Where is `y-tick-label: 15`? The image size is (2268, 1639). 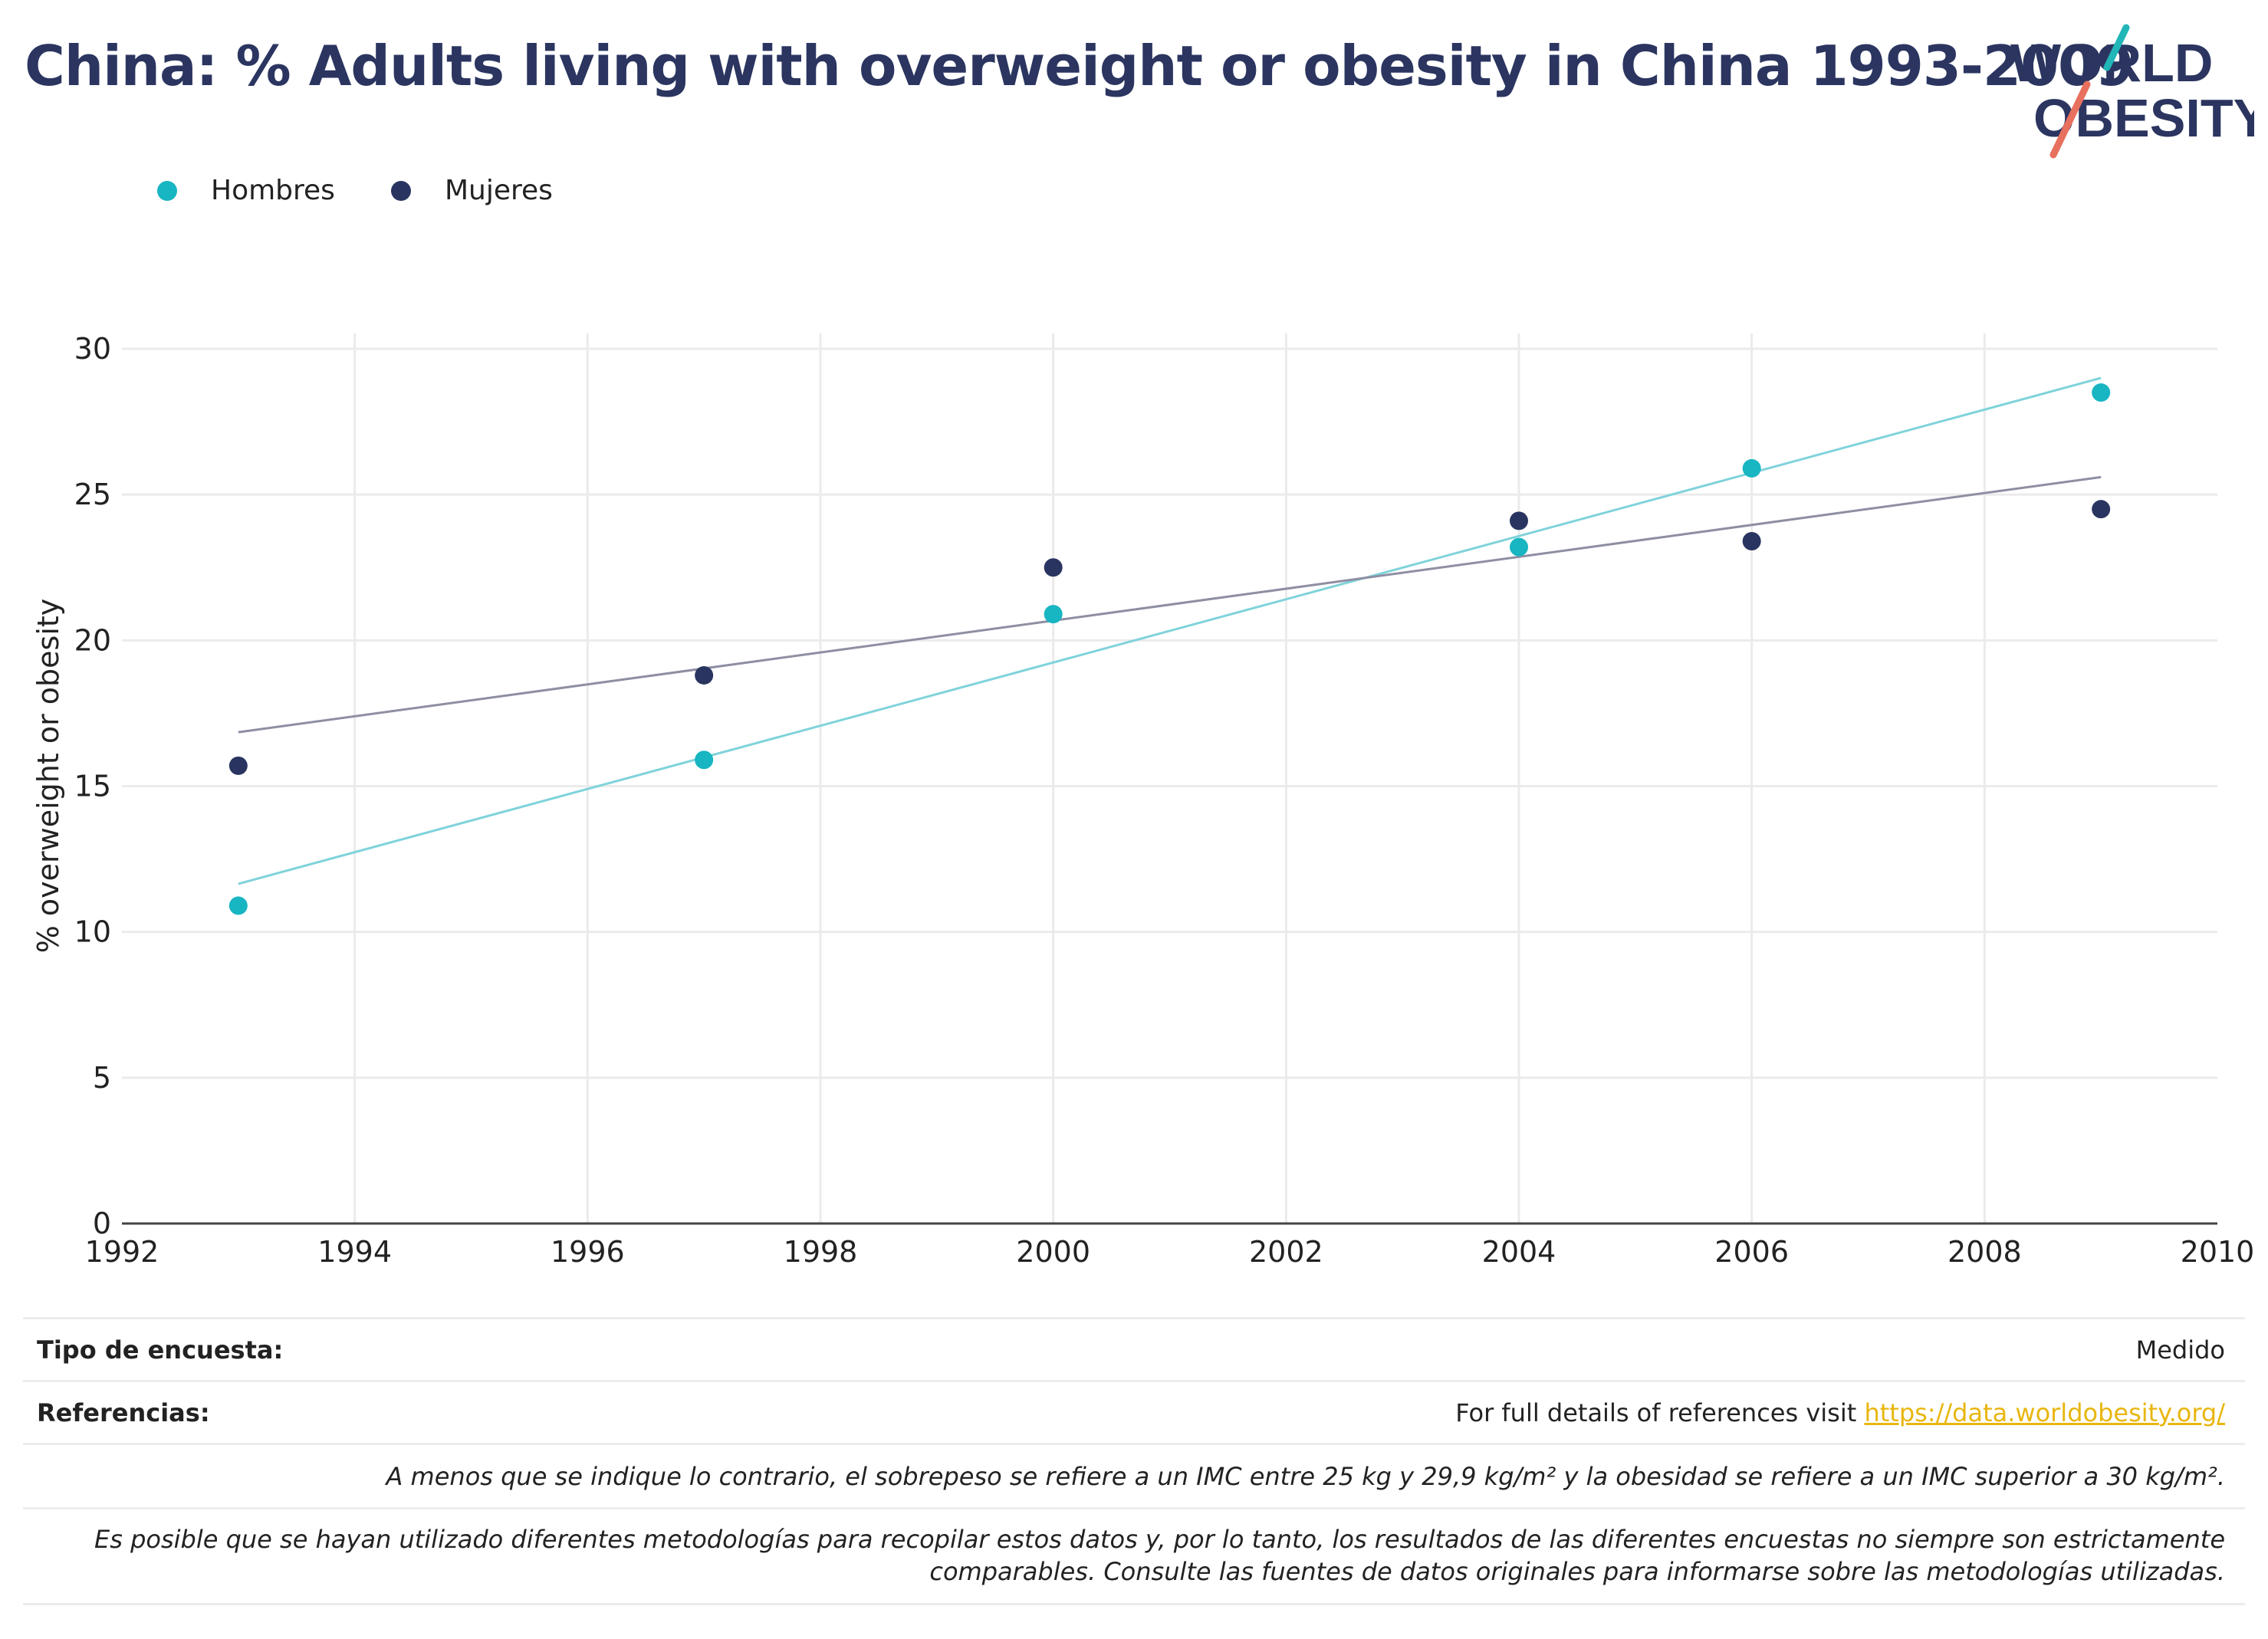
y-tick-label: 15 is located at coordinates (92, 786).